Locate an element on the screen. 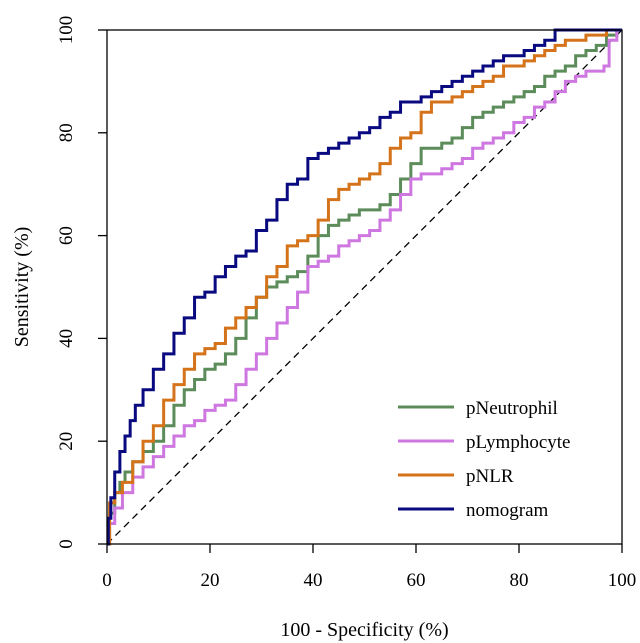 The image size is (640, 643). x-axis-title: 100 - Specificity (%) is located at coordinates (364, 630).